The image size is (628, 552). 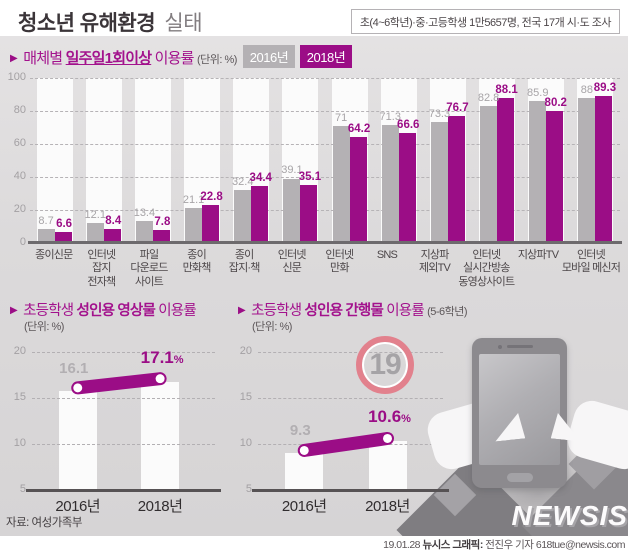 What do you see at coordinates (87, 23) in the screenshot?
I see `page-title-strong: 청소년 유해환경` at bounding box center [87, 23].